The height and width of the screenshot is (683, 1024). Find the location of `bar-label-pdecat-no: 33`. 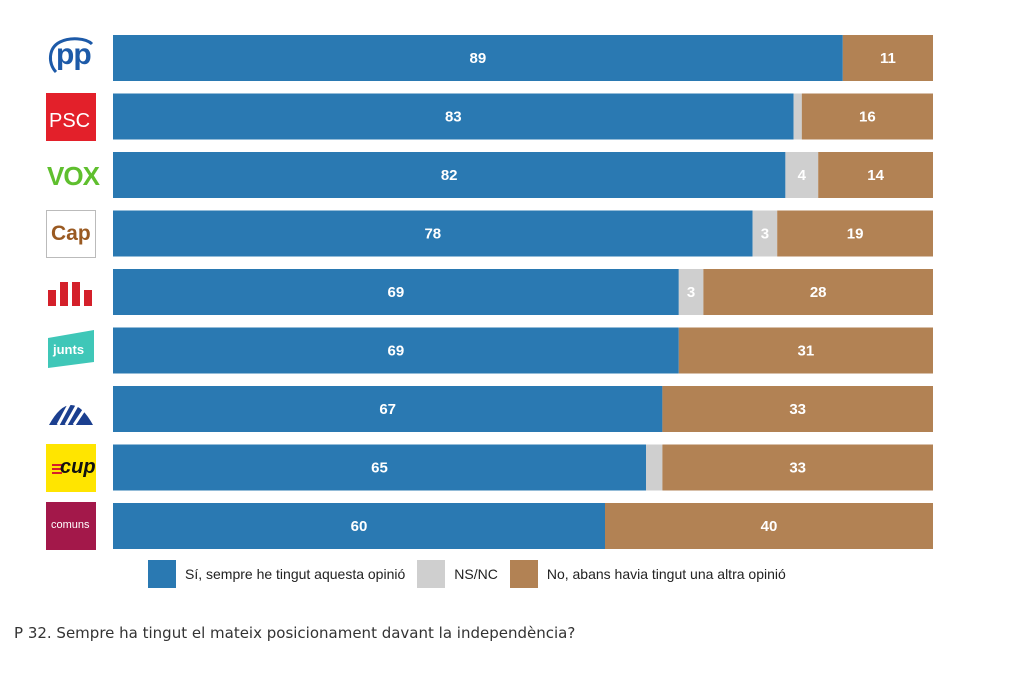

bar-label-pdecat-no: 33 is located at coordinates (797, 409).